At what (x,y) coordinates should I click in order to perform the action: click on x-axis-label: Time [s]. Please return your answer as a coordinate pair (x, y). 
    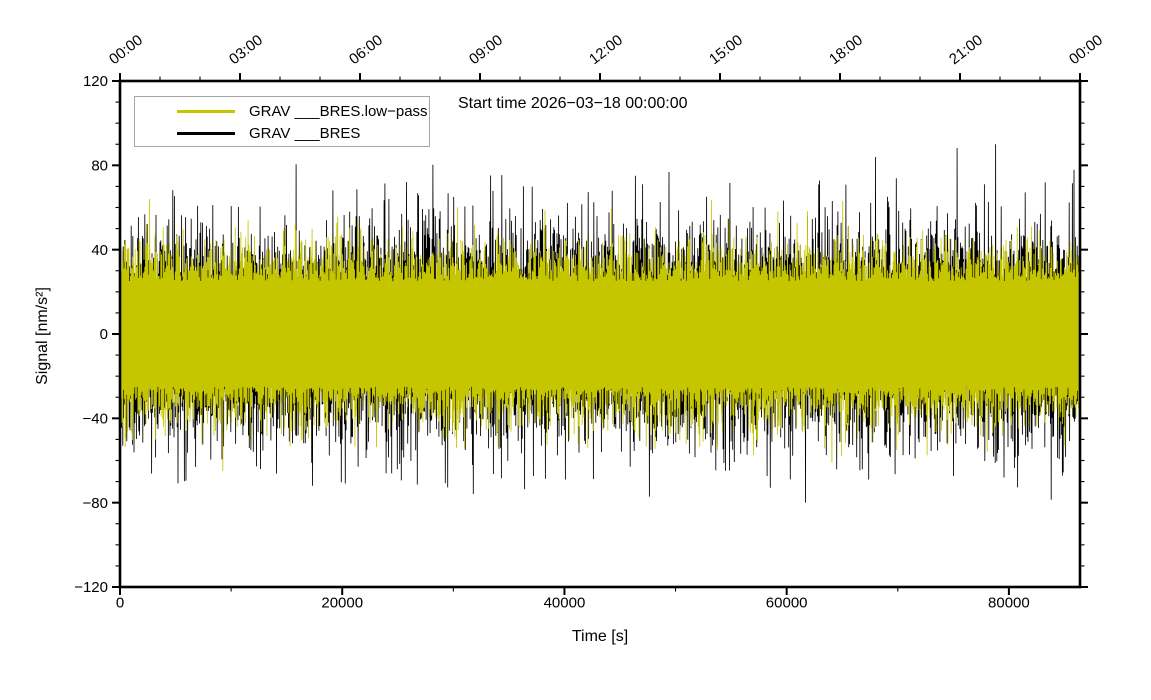
    Looking at the image, I should click on (600, 636).